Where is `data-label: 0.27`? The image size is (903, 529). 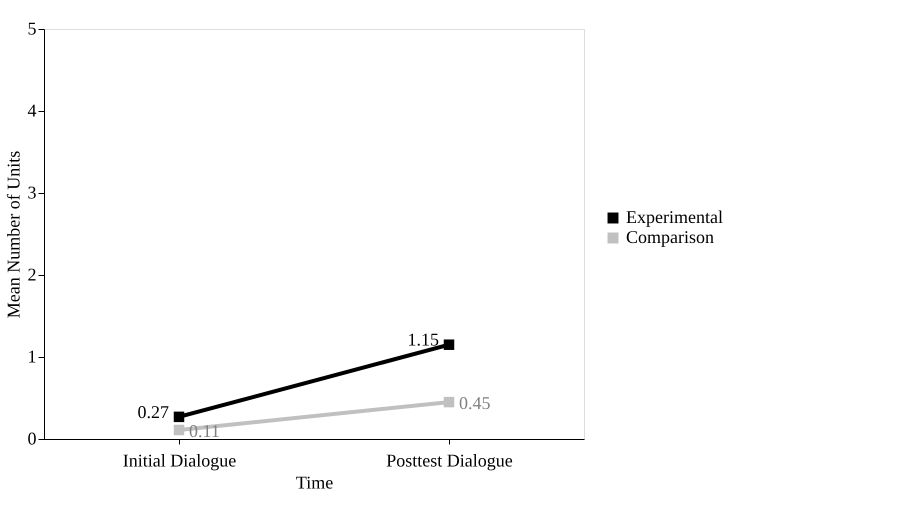
data-label: 0.27 is located at coordinates (153, 412).